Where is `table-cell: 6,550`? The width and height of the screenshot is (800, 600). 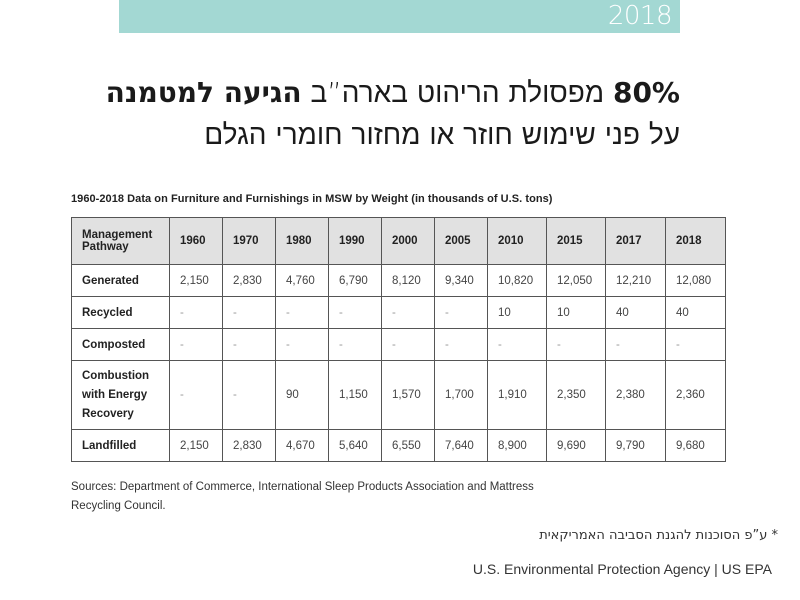 table-cell: 6,550 is located at coordinates (408, 445).